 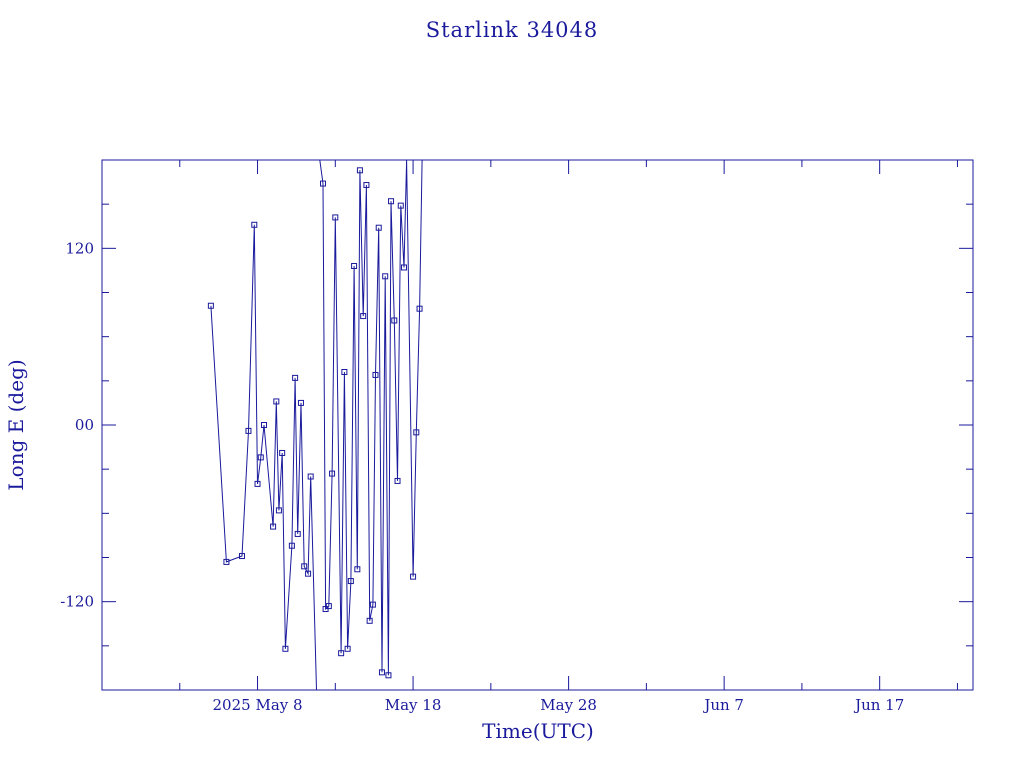 I want to click on x-tick-label: May 18, so click(x=413, y=705).